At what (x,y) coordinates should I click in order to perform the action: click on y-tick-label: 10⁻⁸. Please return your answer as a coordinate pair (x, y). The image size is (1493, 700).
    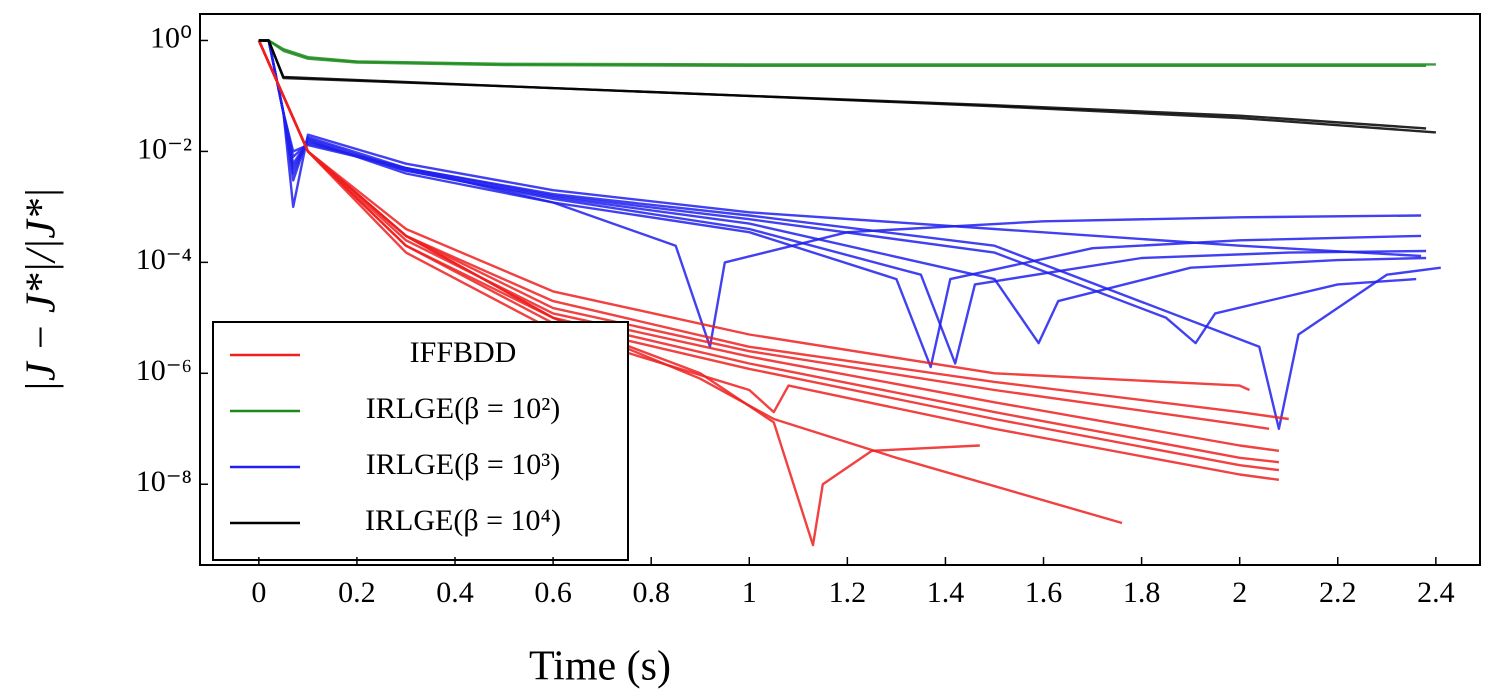
    Looking at the image, I should click on (164, 481).